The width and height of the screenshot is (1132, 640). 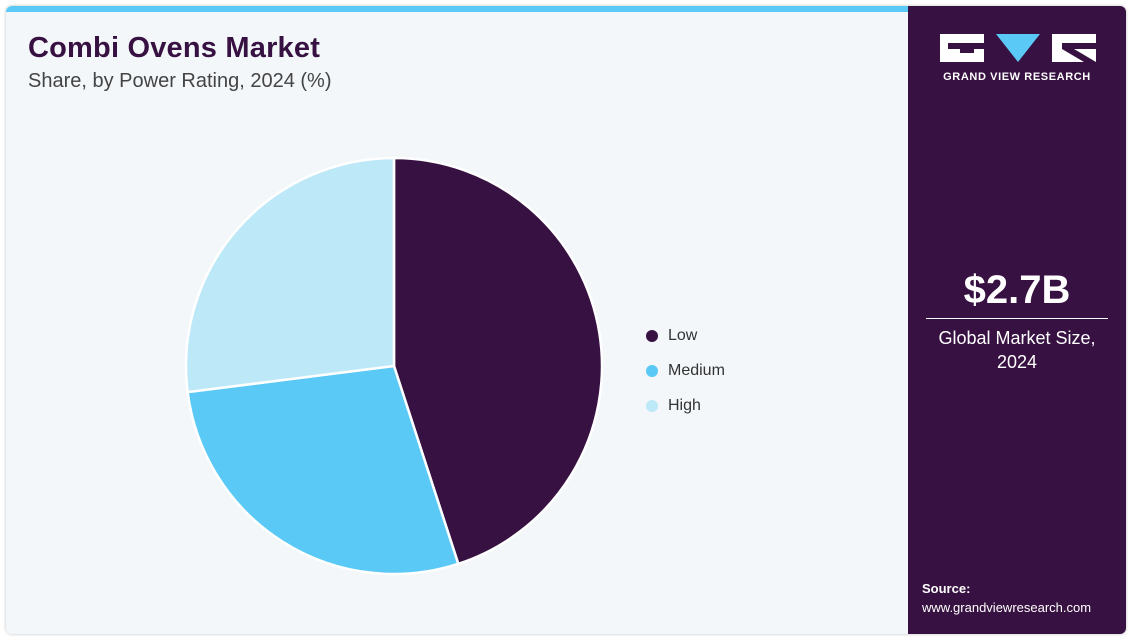 I want to click on source-label: Source:, so click(x=946, y=588).